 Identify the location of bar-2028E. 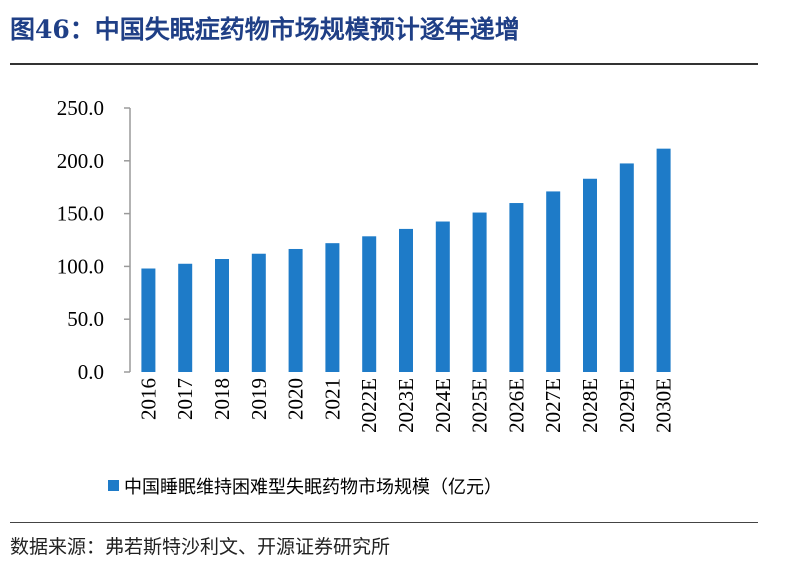
(590, 275).